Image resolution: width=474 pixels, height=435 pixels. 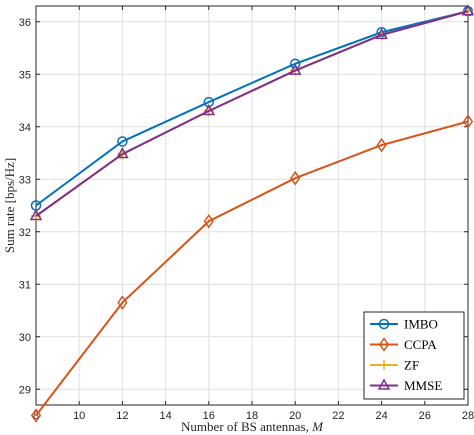 What do you see at coordinates (25, 285) in the screenshot?
I see `y-tick-label: 31` at bounding box center [25, 285].